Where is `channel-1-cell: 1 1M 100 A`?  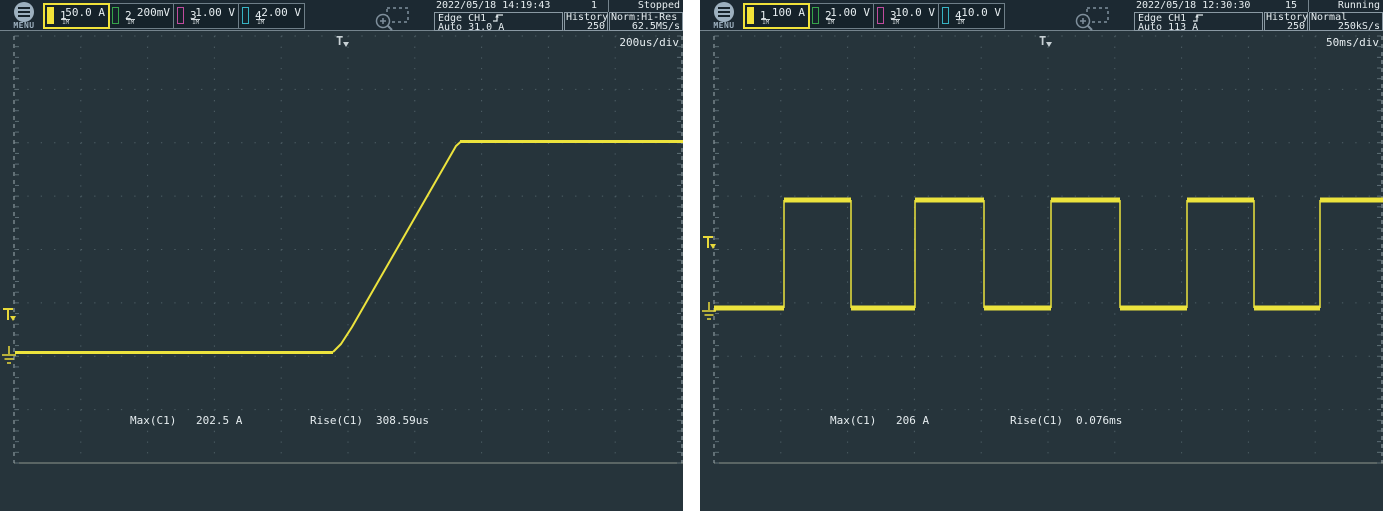
channel-1-cell: 1 1M 100 A is located at coordinates (776, 16).